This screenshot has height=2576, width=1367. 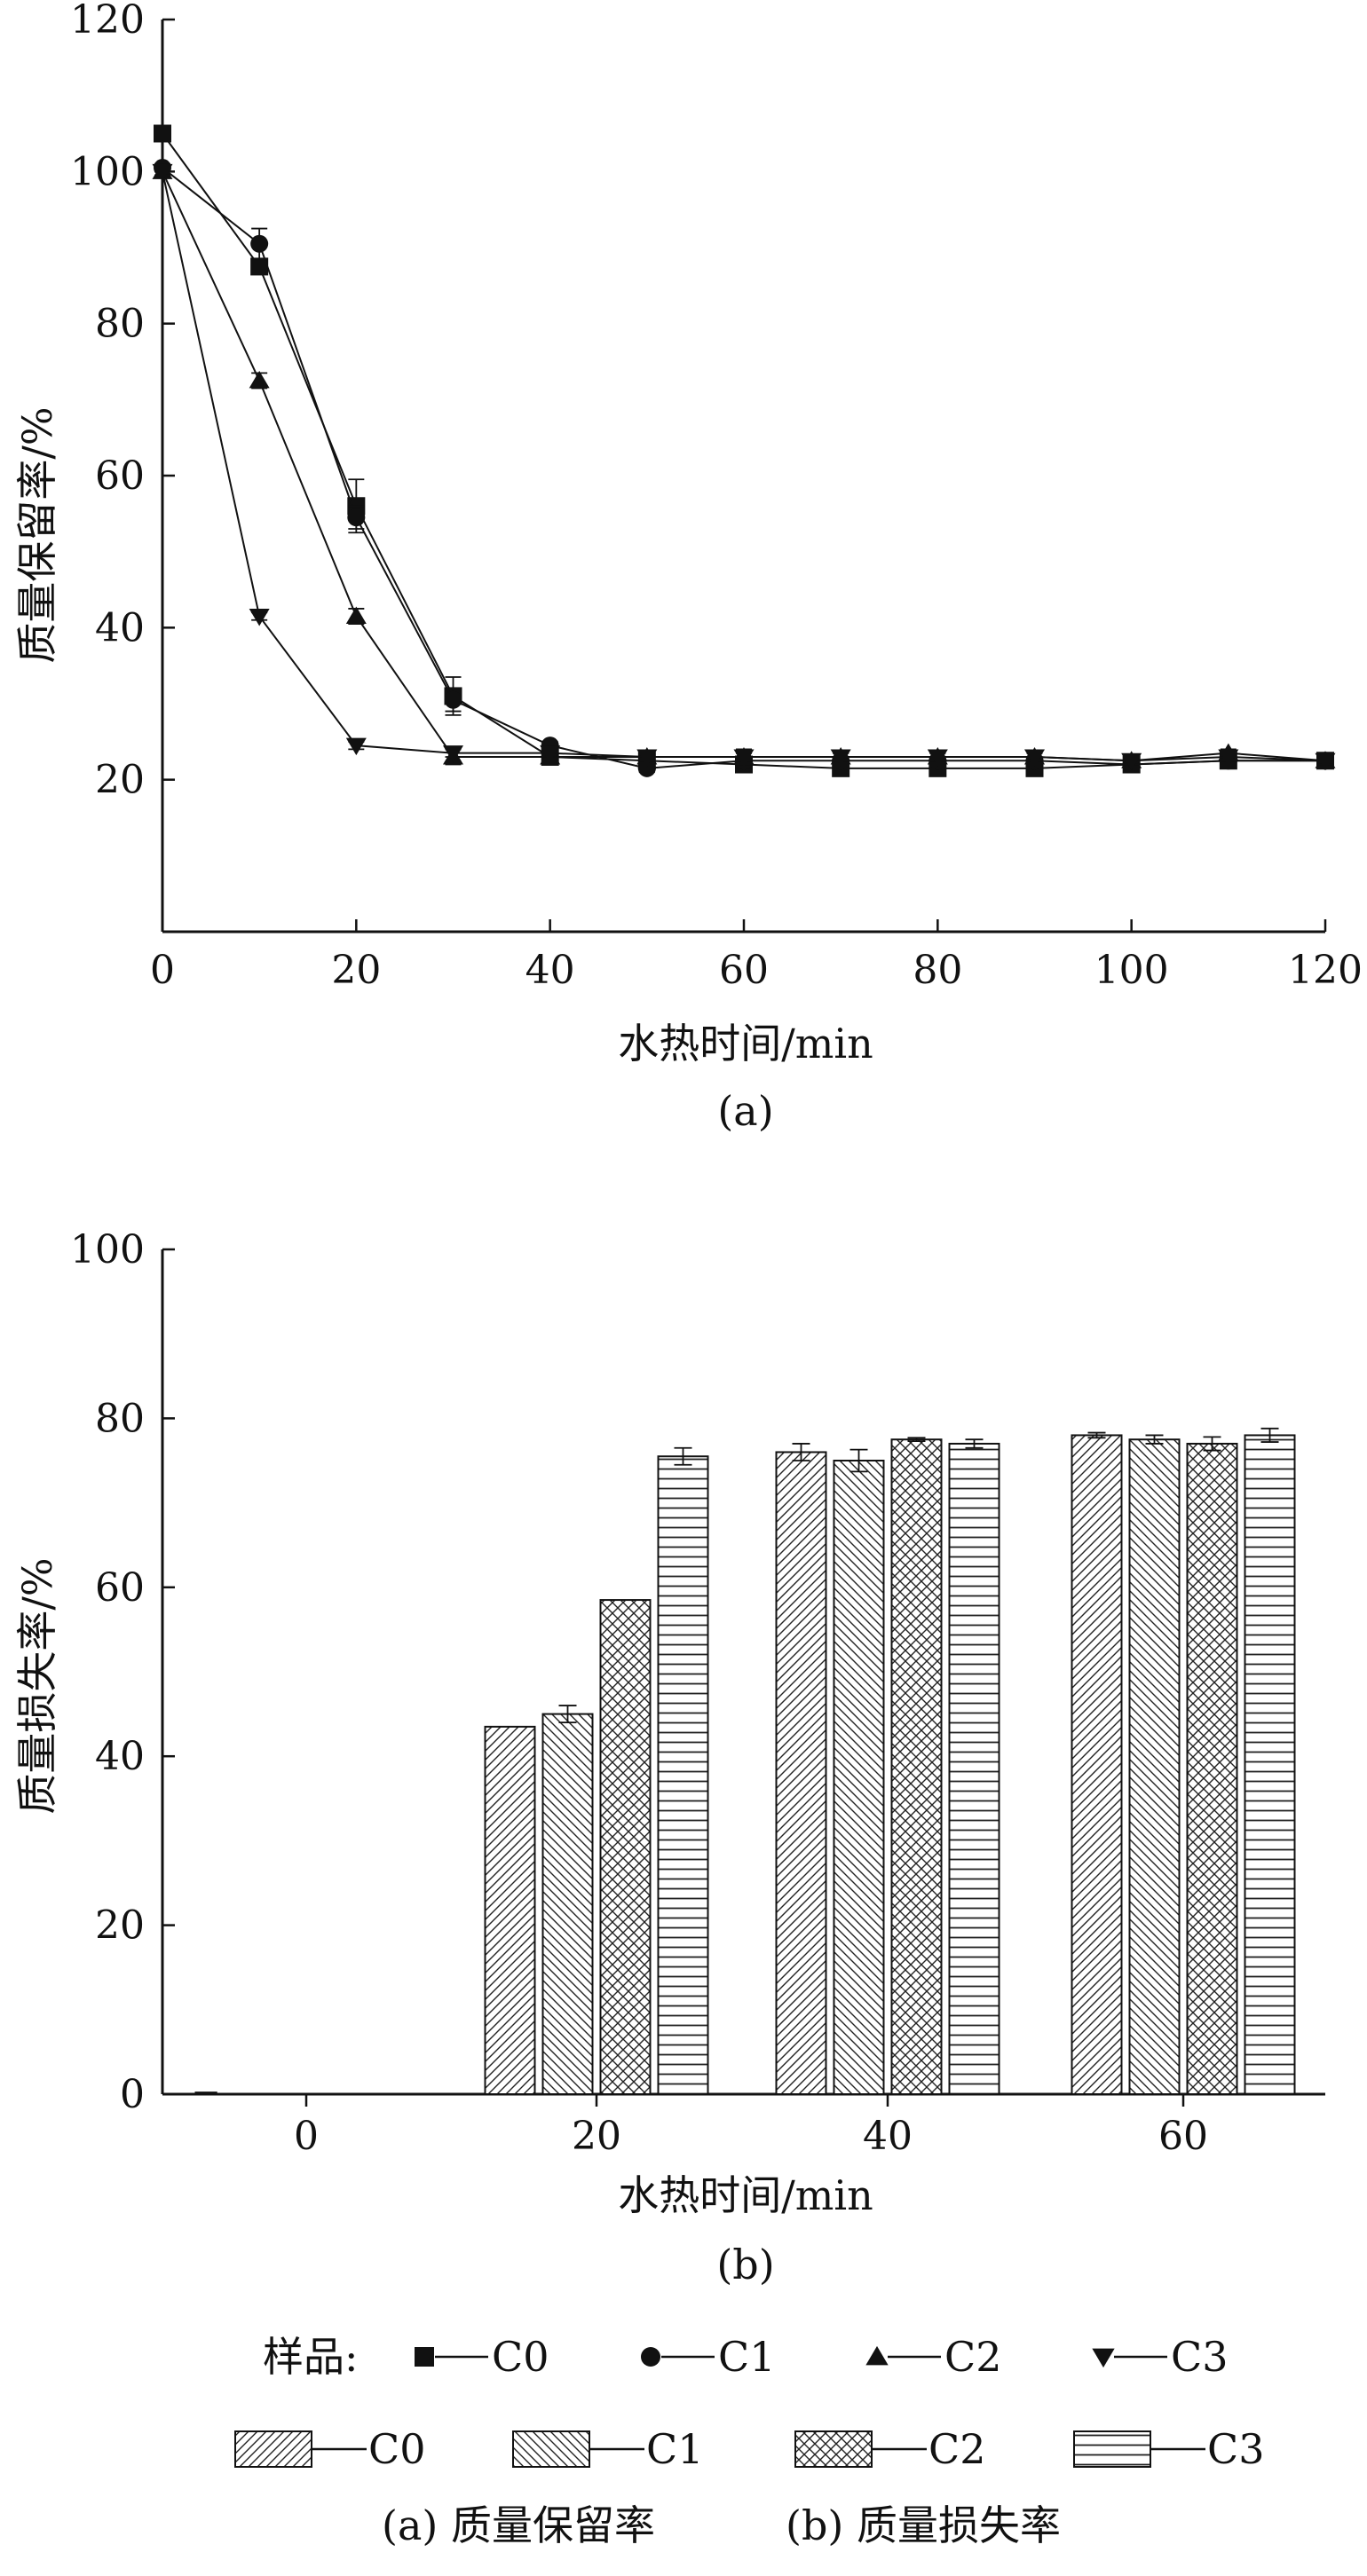 What do you see at coordinates (425, 2357) in the screenshot?
I see `legend-marker-C0` at bounding box center [425, 2357].